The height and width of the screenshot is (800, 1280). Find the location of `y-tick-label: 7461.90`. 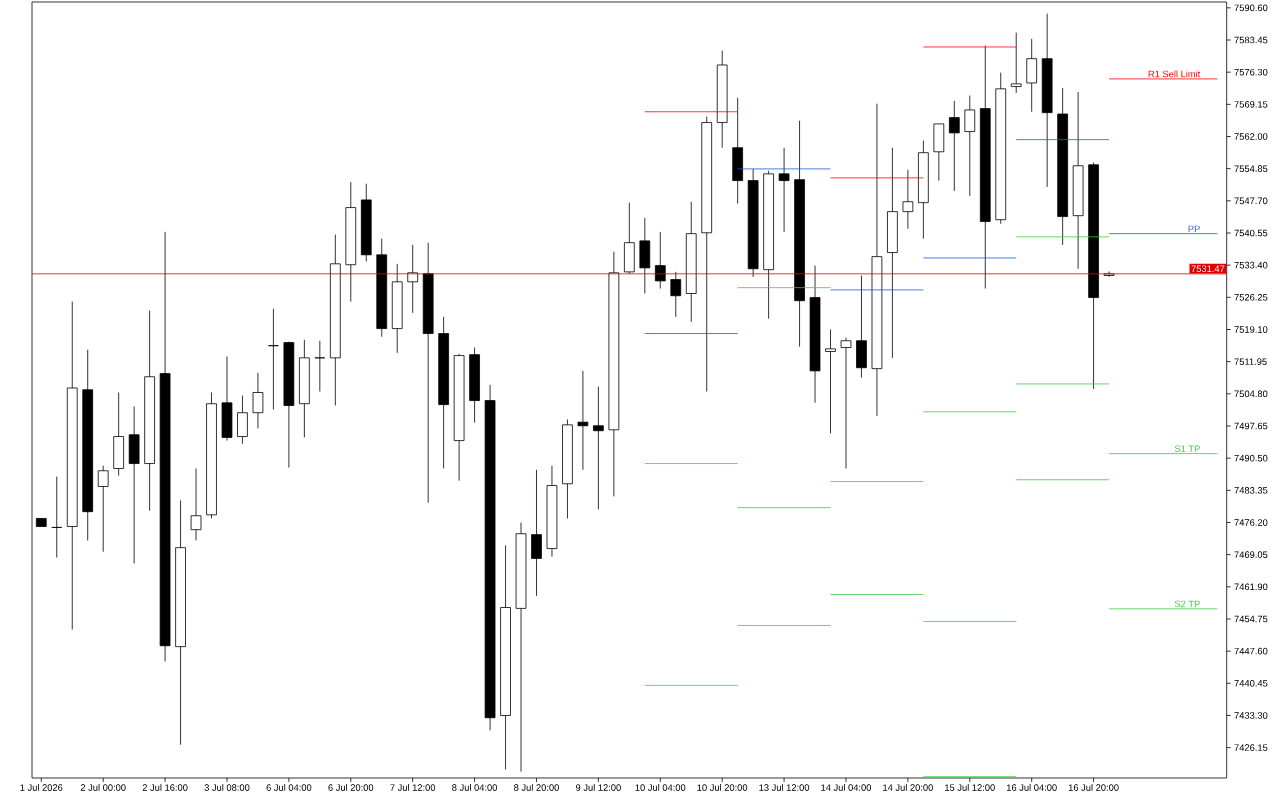

y-tick-label: 7461.90 is located at coordinates (1251, 587).